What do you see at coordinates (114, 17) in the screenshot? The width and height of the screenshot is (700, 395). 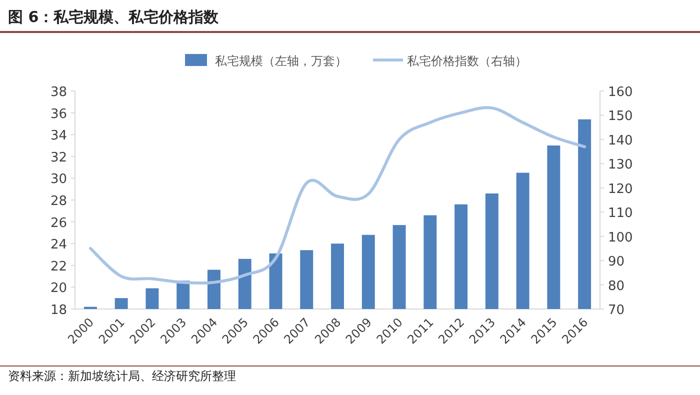 I see `chart-title: 图 6：私宅规模、私宅价格指数` at bounding box center [114, 17].